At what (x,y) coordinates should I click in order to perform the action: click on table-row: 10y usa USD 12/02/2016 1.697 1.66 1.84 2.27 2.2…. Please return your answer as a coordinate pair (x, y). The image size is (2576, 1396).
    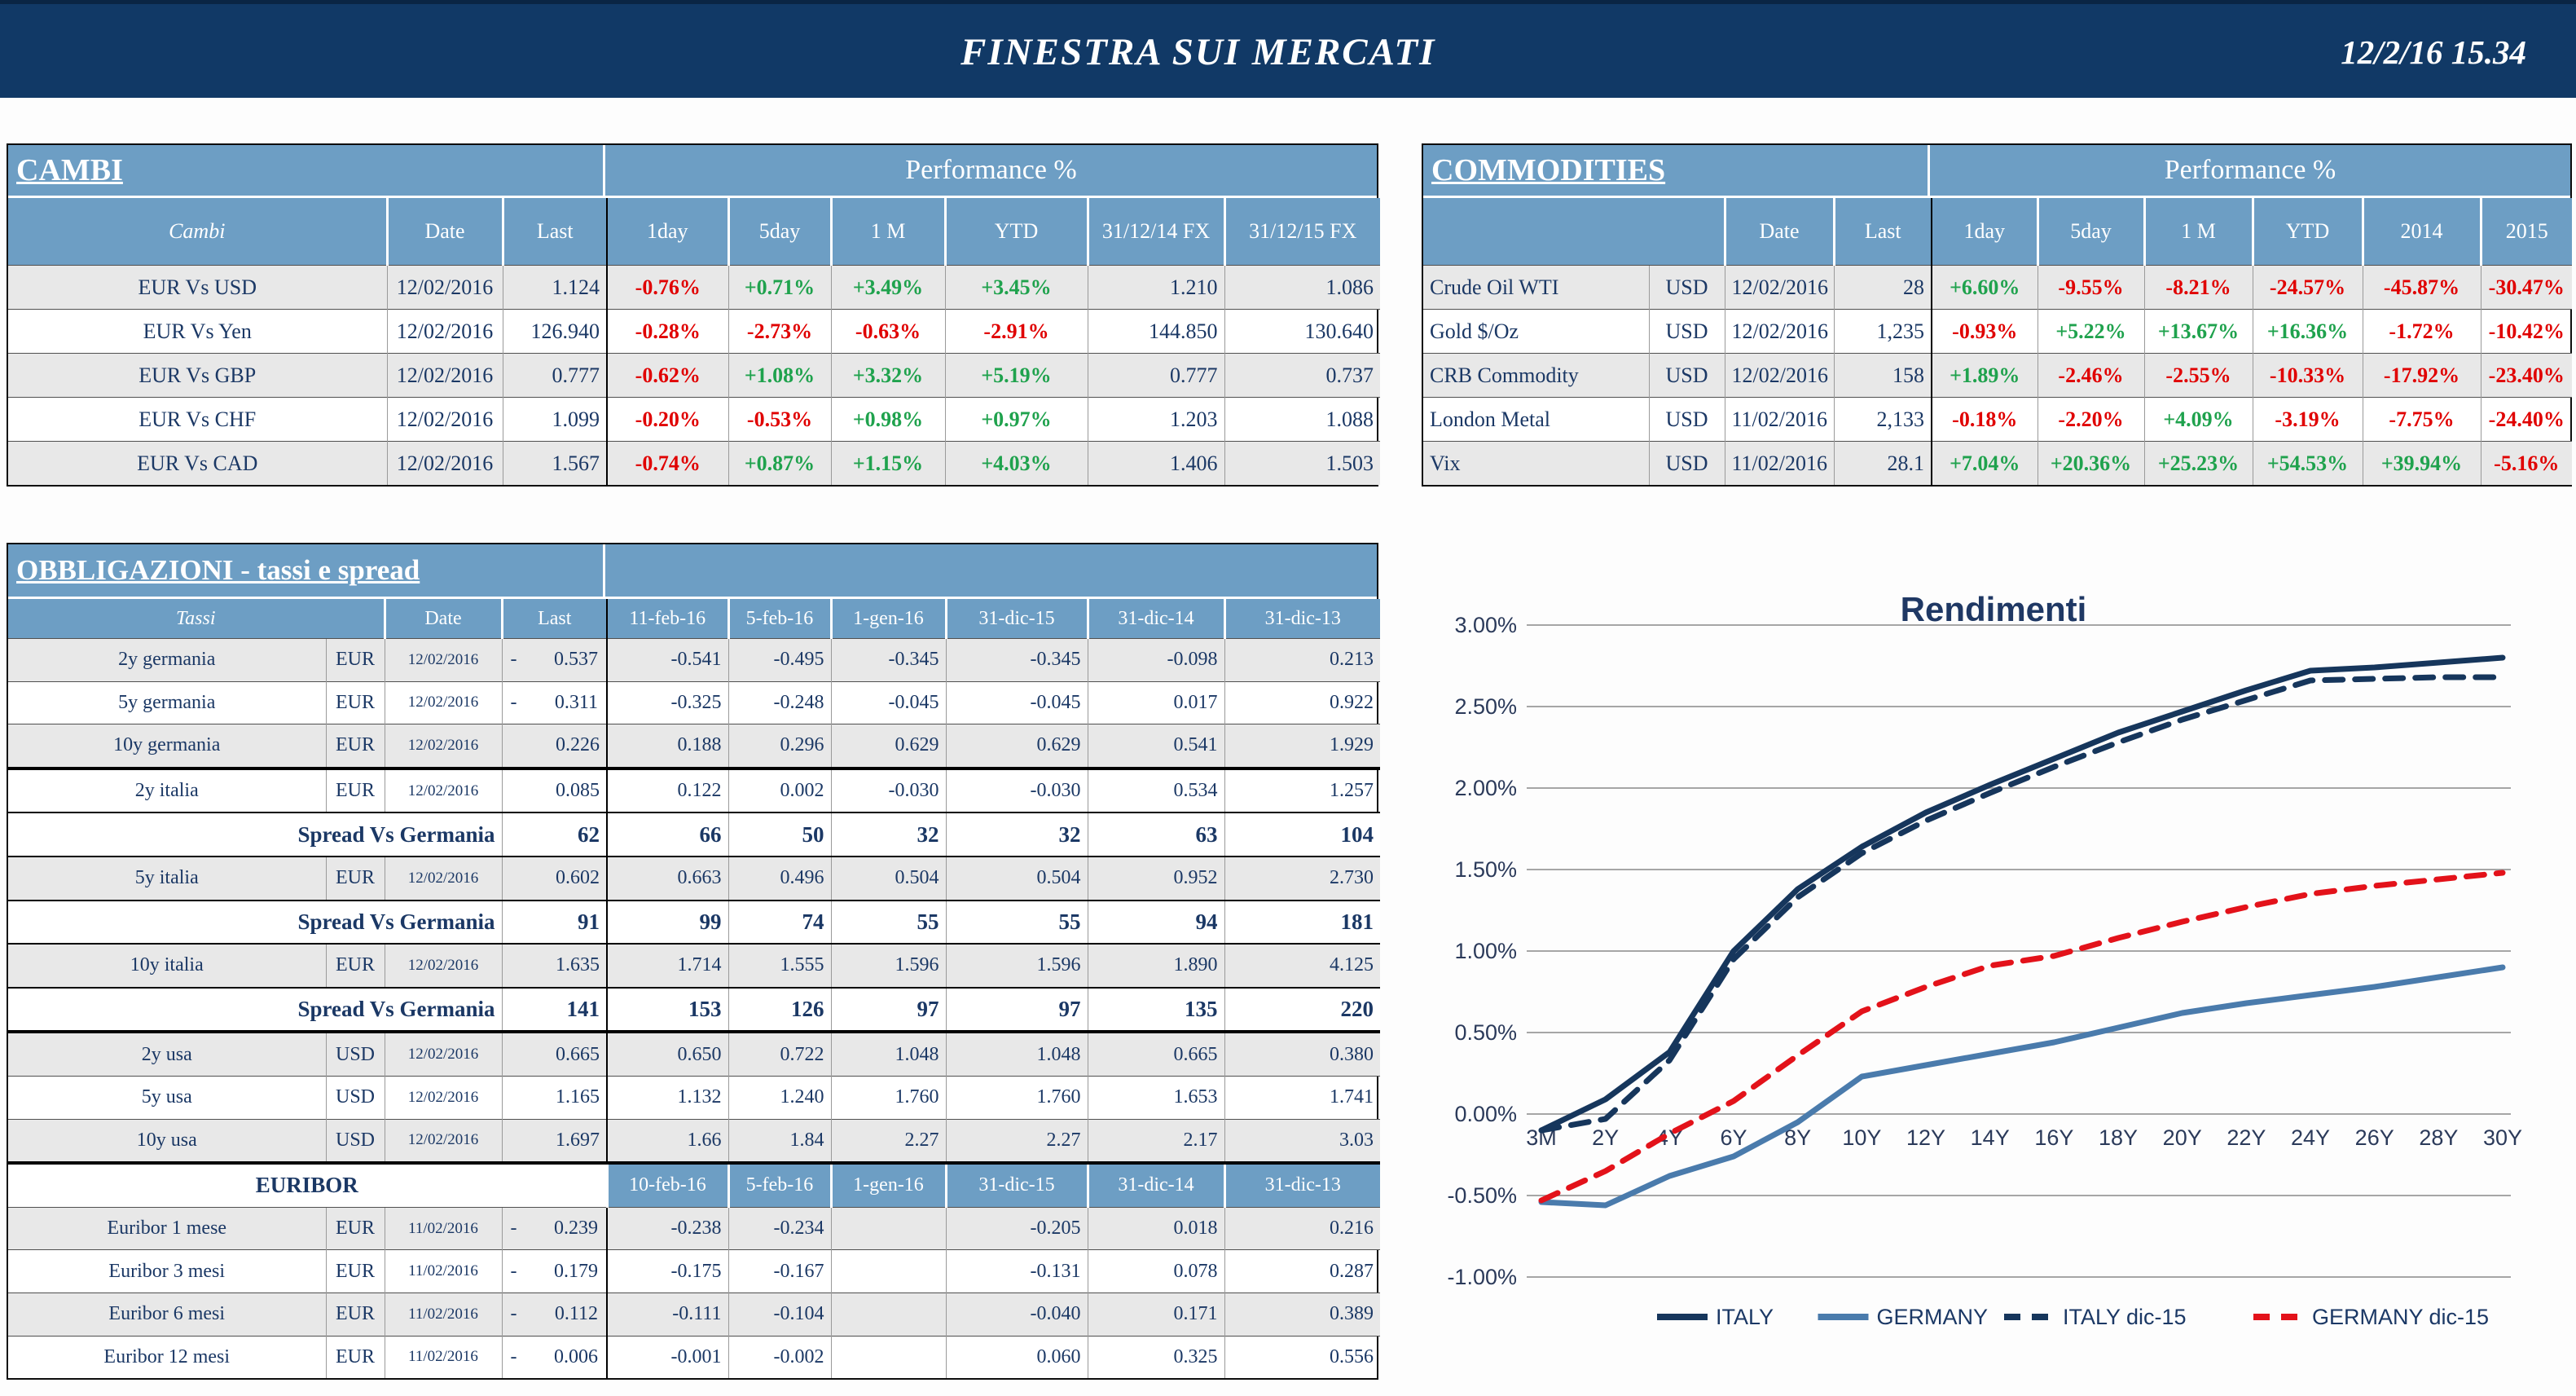
    Looking at the image, I should click on (694, 1141).